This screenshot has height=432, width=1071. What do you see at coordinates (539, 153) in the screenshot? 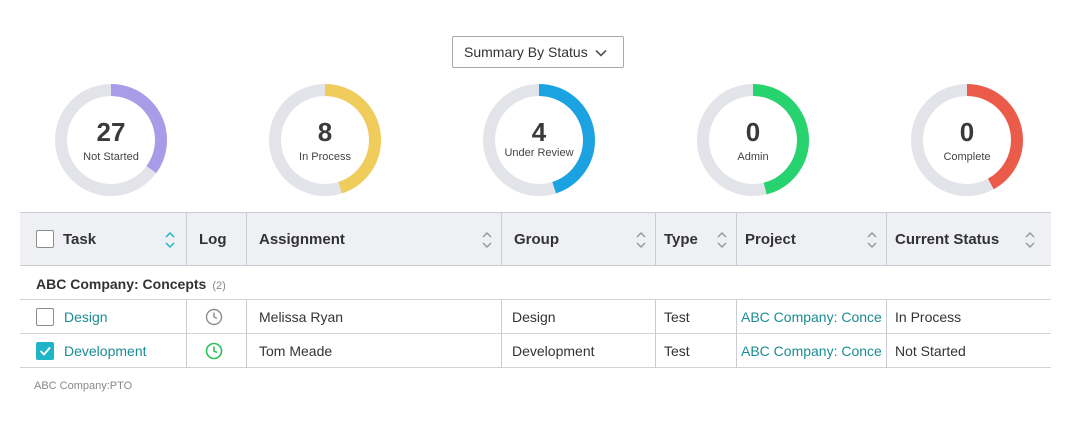
I see `donut-label: Under Review` at bounding box center [539, 153].